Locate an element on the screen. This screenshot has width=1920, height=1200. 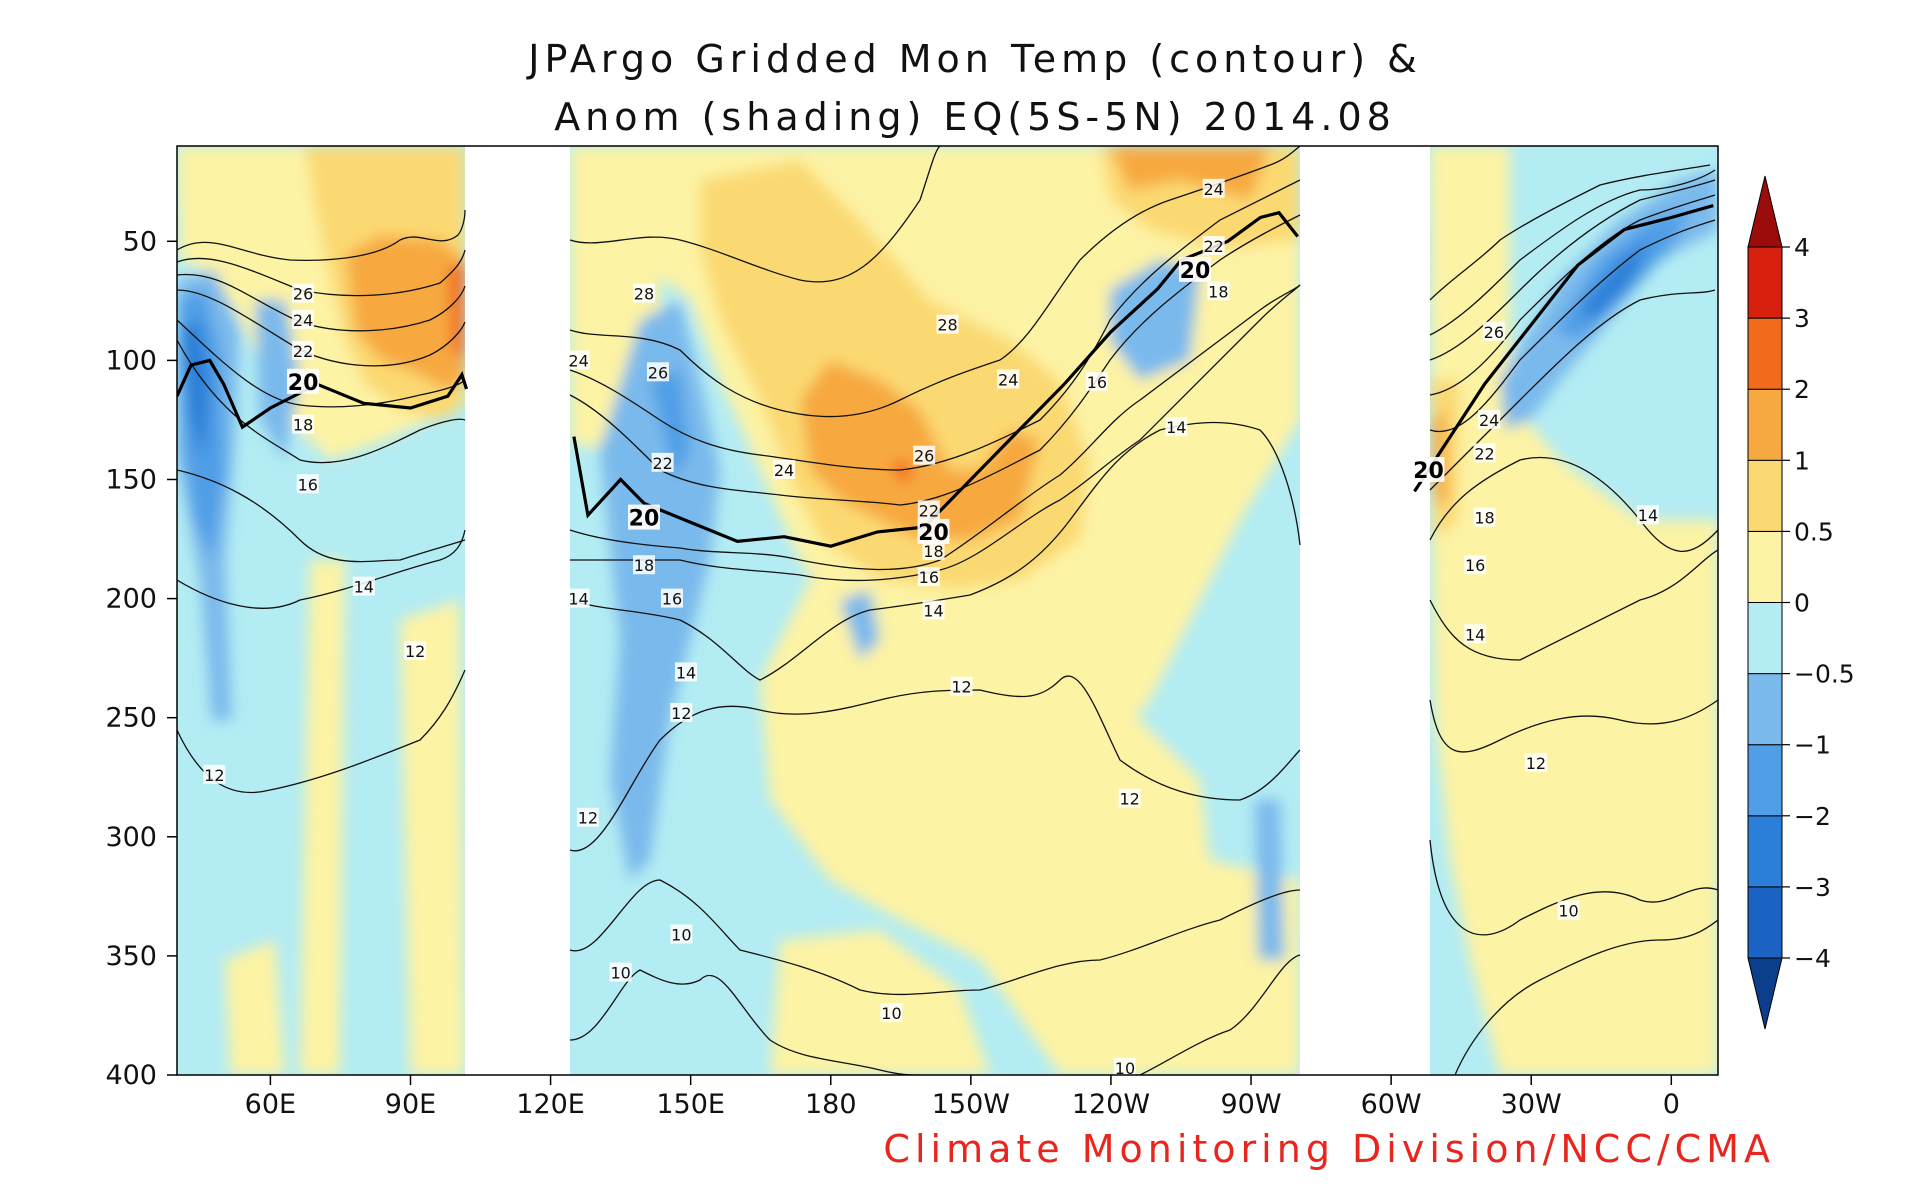
y-tick-label: 300 is located at coordinates (131, 837).